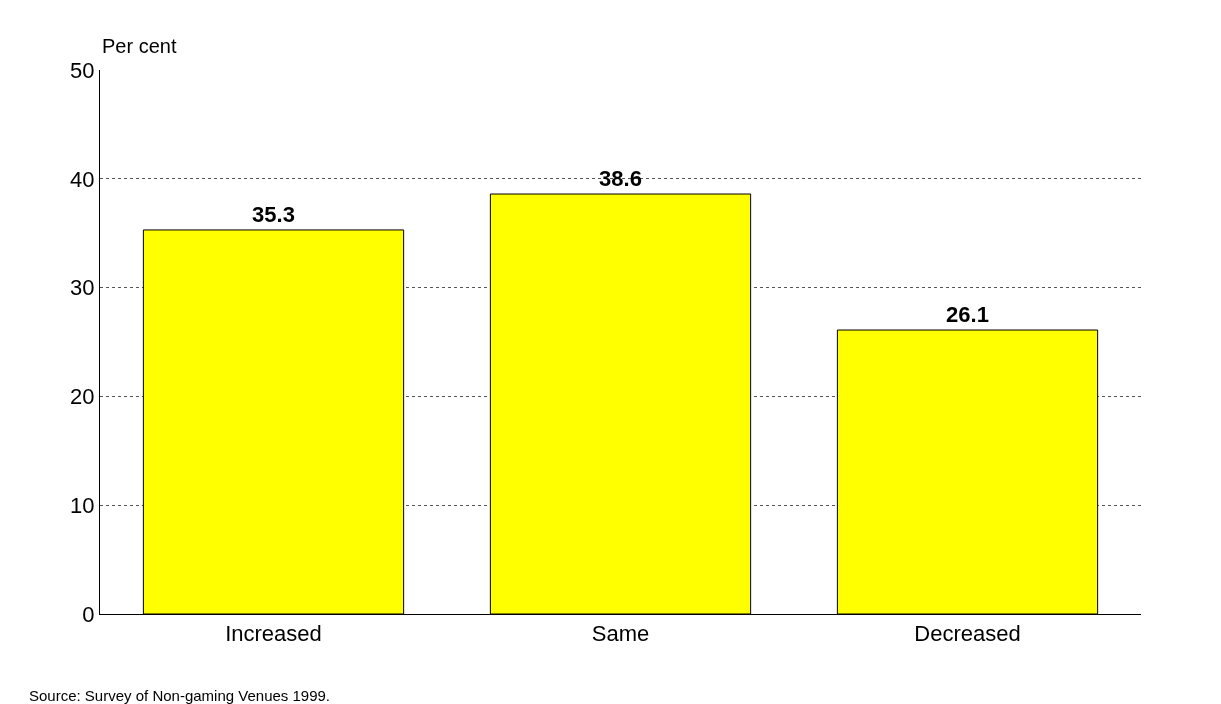  Describe the element at coordinates (82, 70) in the screenshot. I see `y-tick-label: 50` at that location.